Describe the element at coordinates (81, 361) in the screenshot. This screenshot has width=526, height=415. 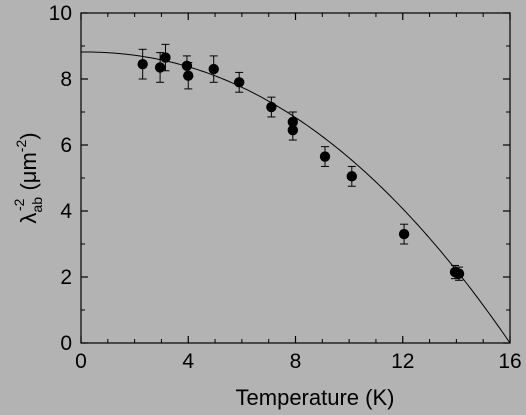
I see `x-tick-label: 0` at that location.